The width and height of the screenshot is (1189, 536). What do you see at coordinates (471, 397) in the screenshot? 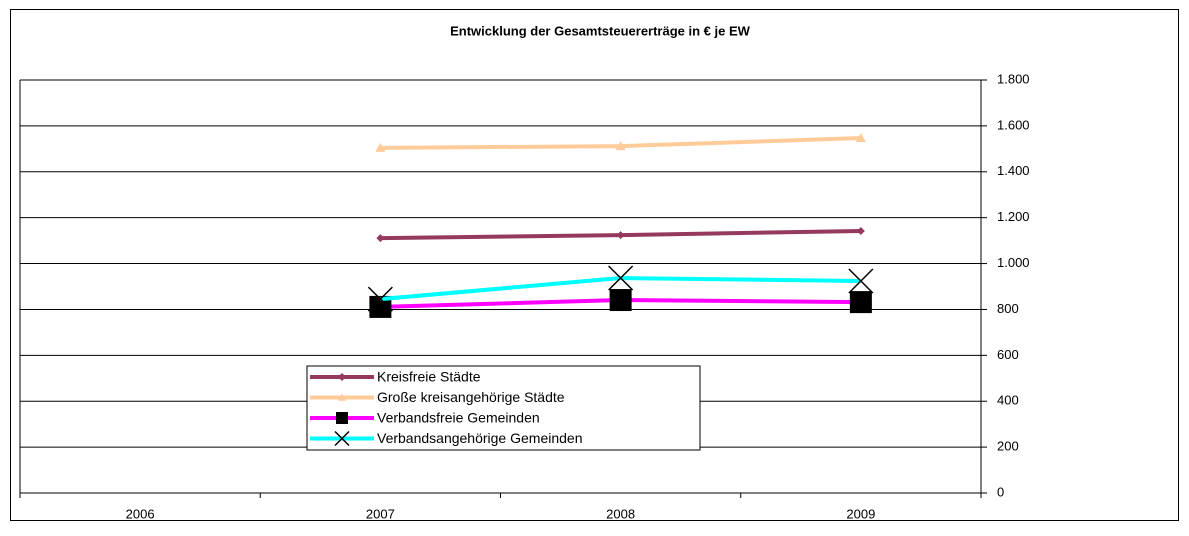
I see `legend-label: Große kreisangehörige Städte` at bounding box center [471, 397].